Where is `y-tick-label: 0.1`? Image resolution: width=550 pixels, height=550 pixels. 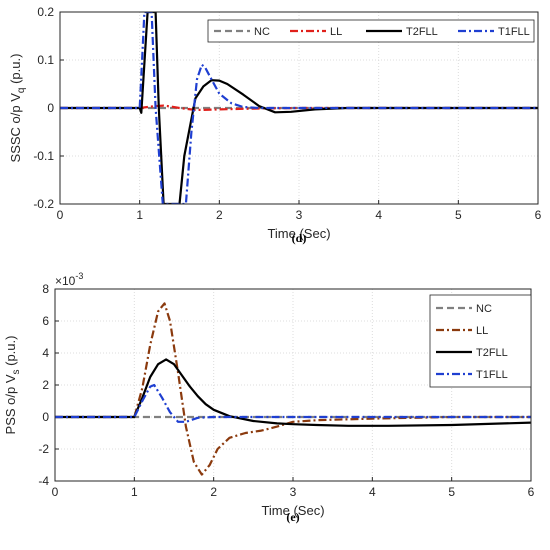 y-tick-label: 0.1 is located at coordinates (45, 60).